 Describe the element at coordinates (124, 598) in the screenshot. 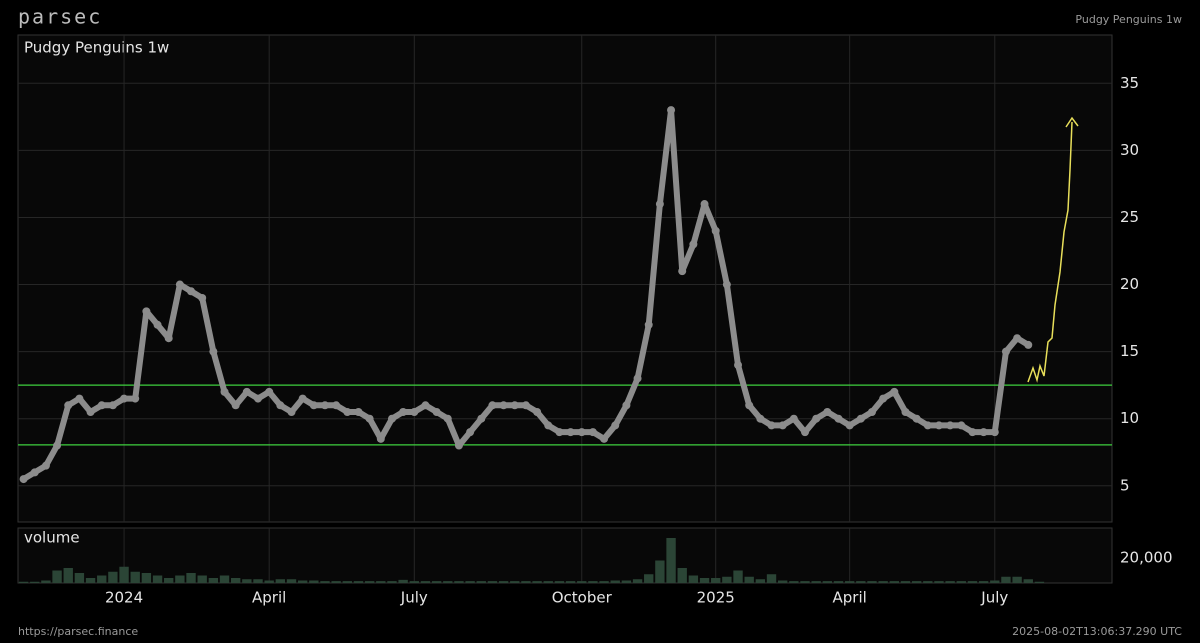

I see `x-tick-label: 2024` at that location.